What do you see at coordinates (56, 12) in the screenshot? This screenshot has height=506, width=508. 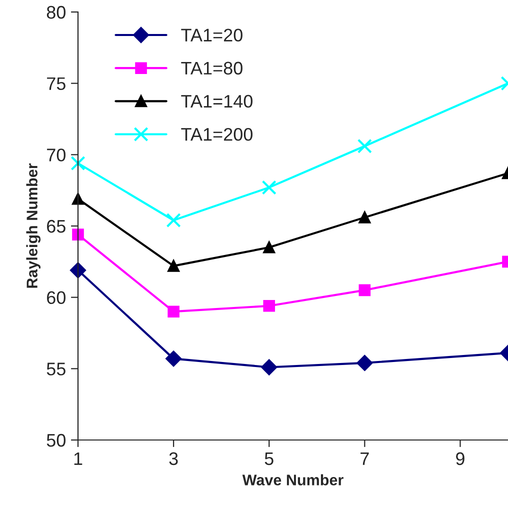 I see `y-tick-label: 80` at bounding box center [56, 12].